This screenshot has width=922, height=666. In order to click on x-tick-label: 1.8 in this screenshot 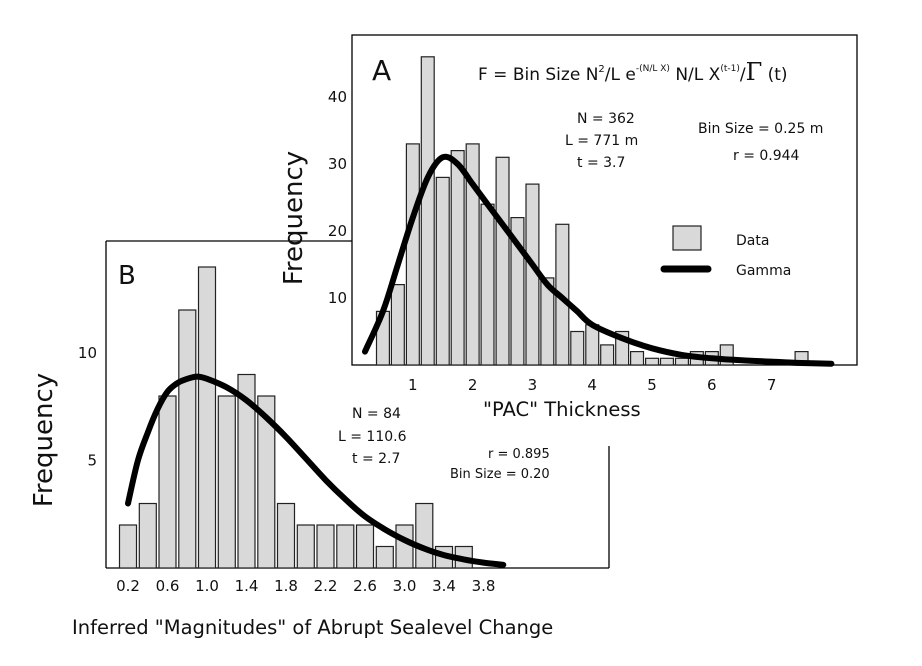, I will do `click(286, 586)`.